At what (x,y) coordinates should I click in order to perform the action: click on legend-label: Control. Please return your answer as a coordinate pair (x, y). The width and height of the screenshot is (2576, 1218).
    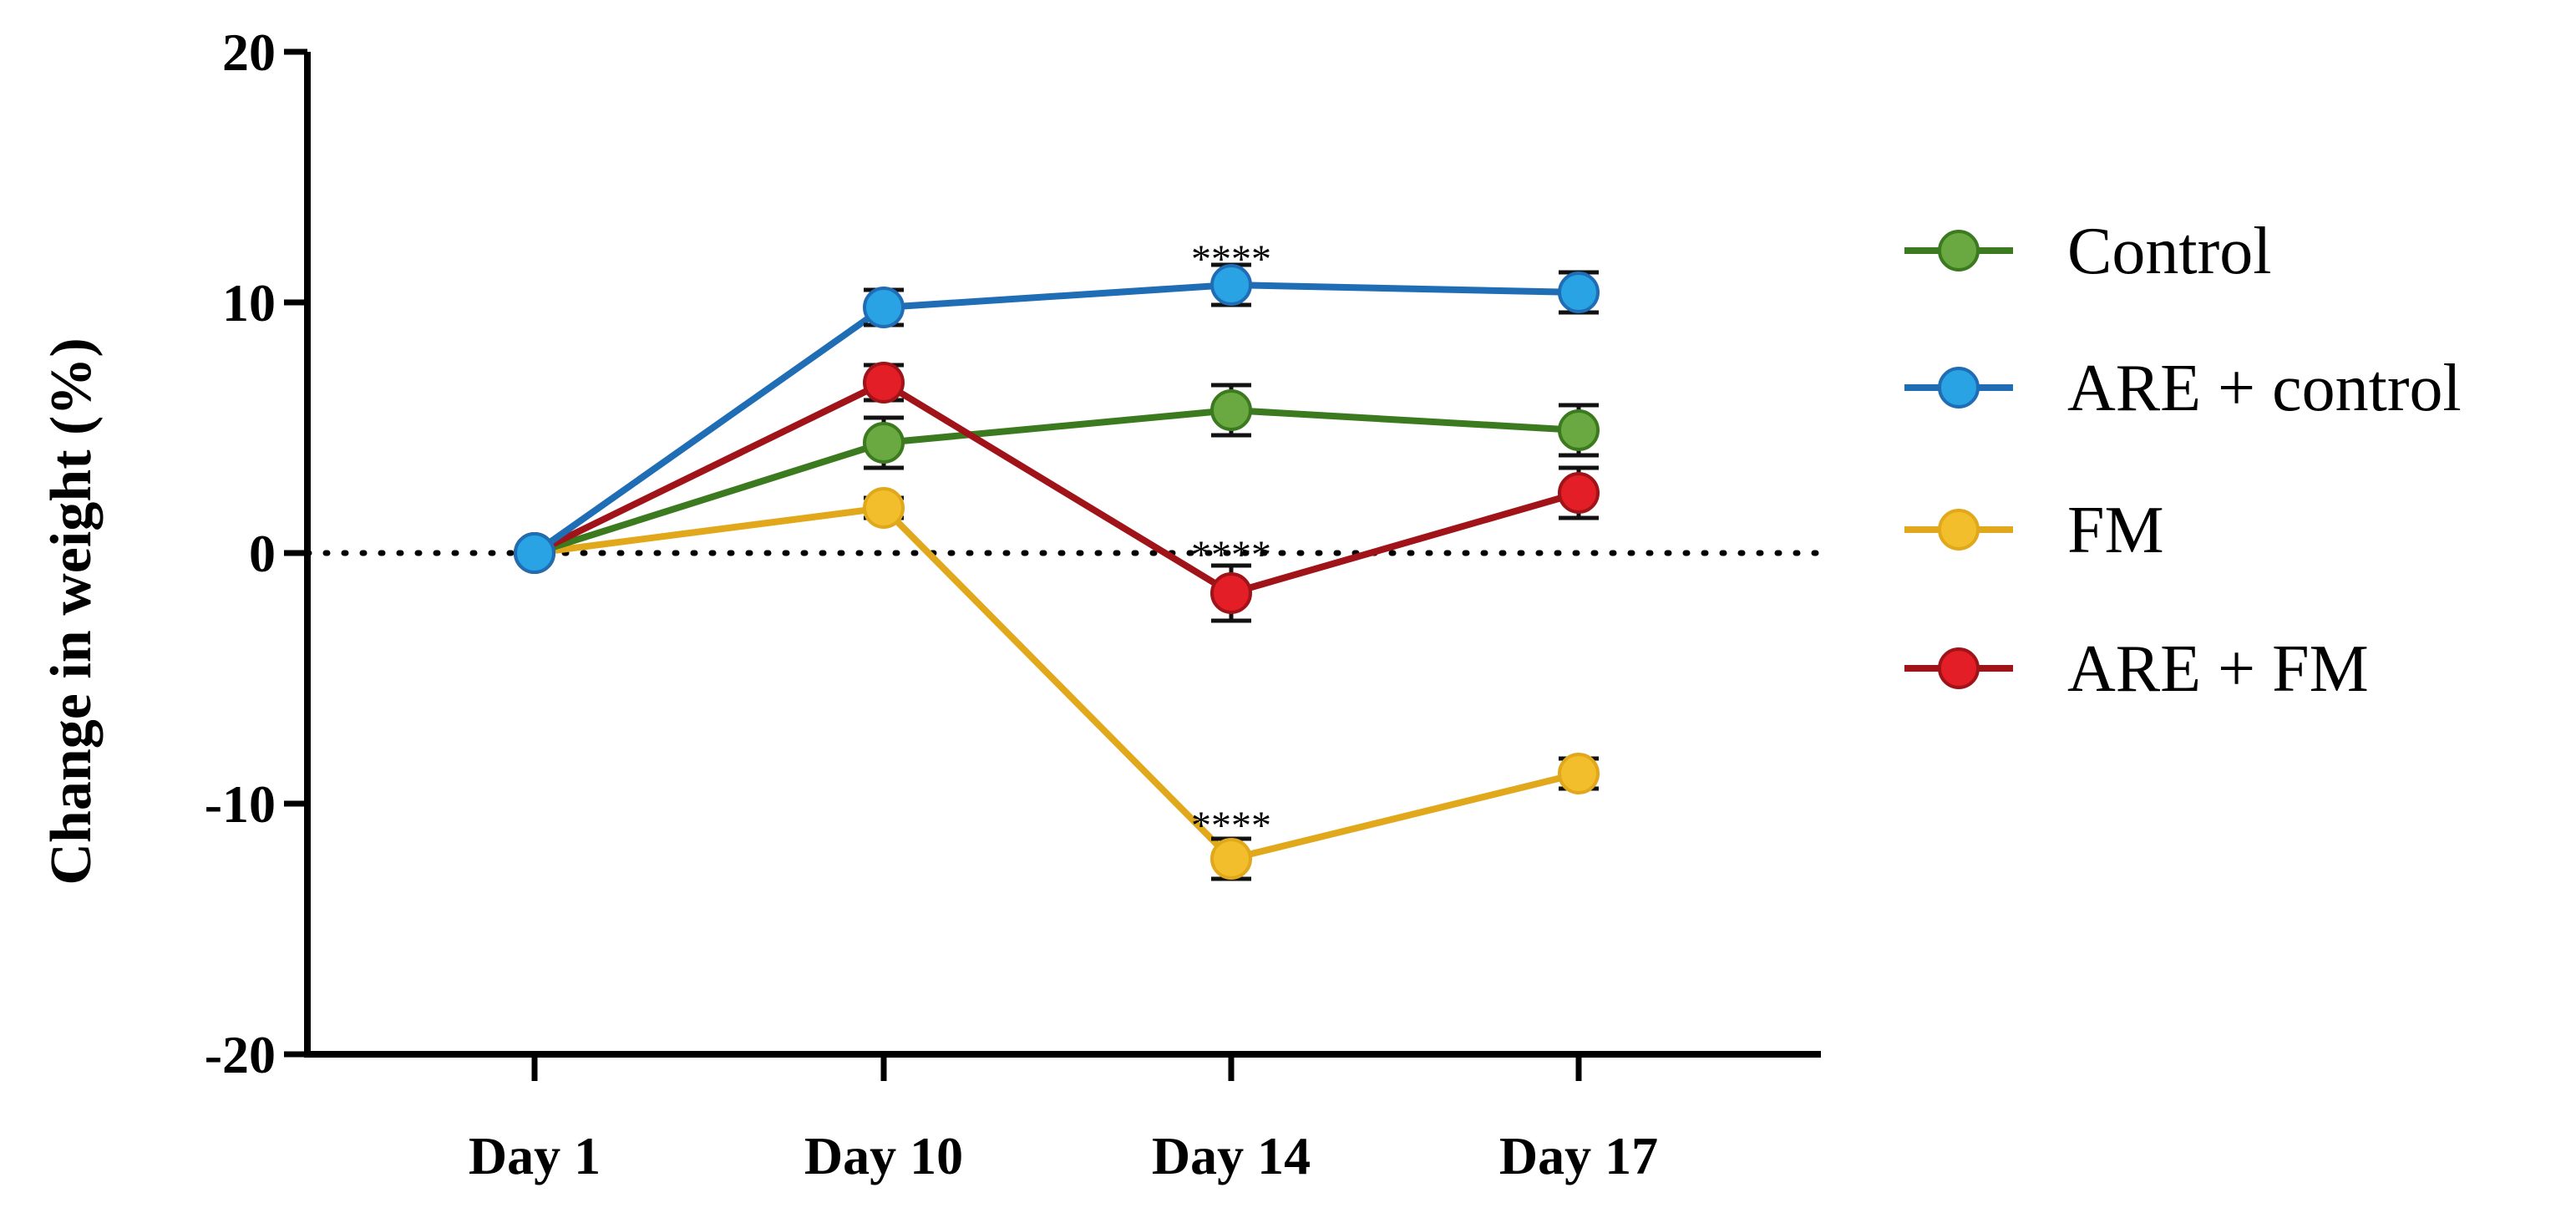
    Looking at the image, I should click on (2169, 251).